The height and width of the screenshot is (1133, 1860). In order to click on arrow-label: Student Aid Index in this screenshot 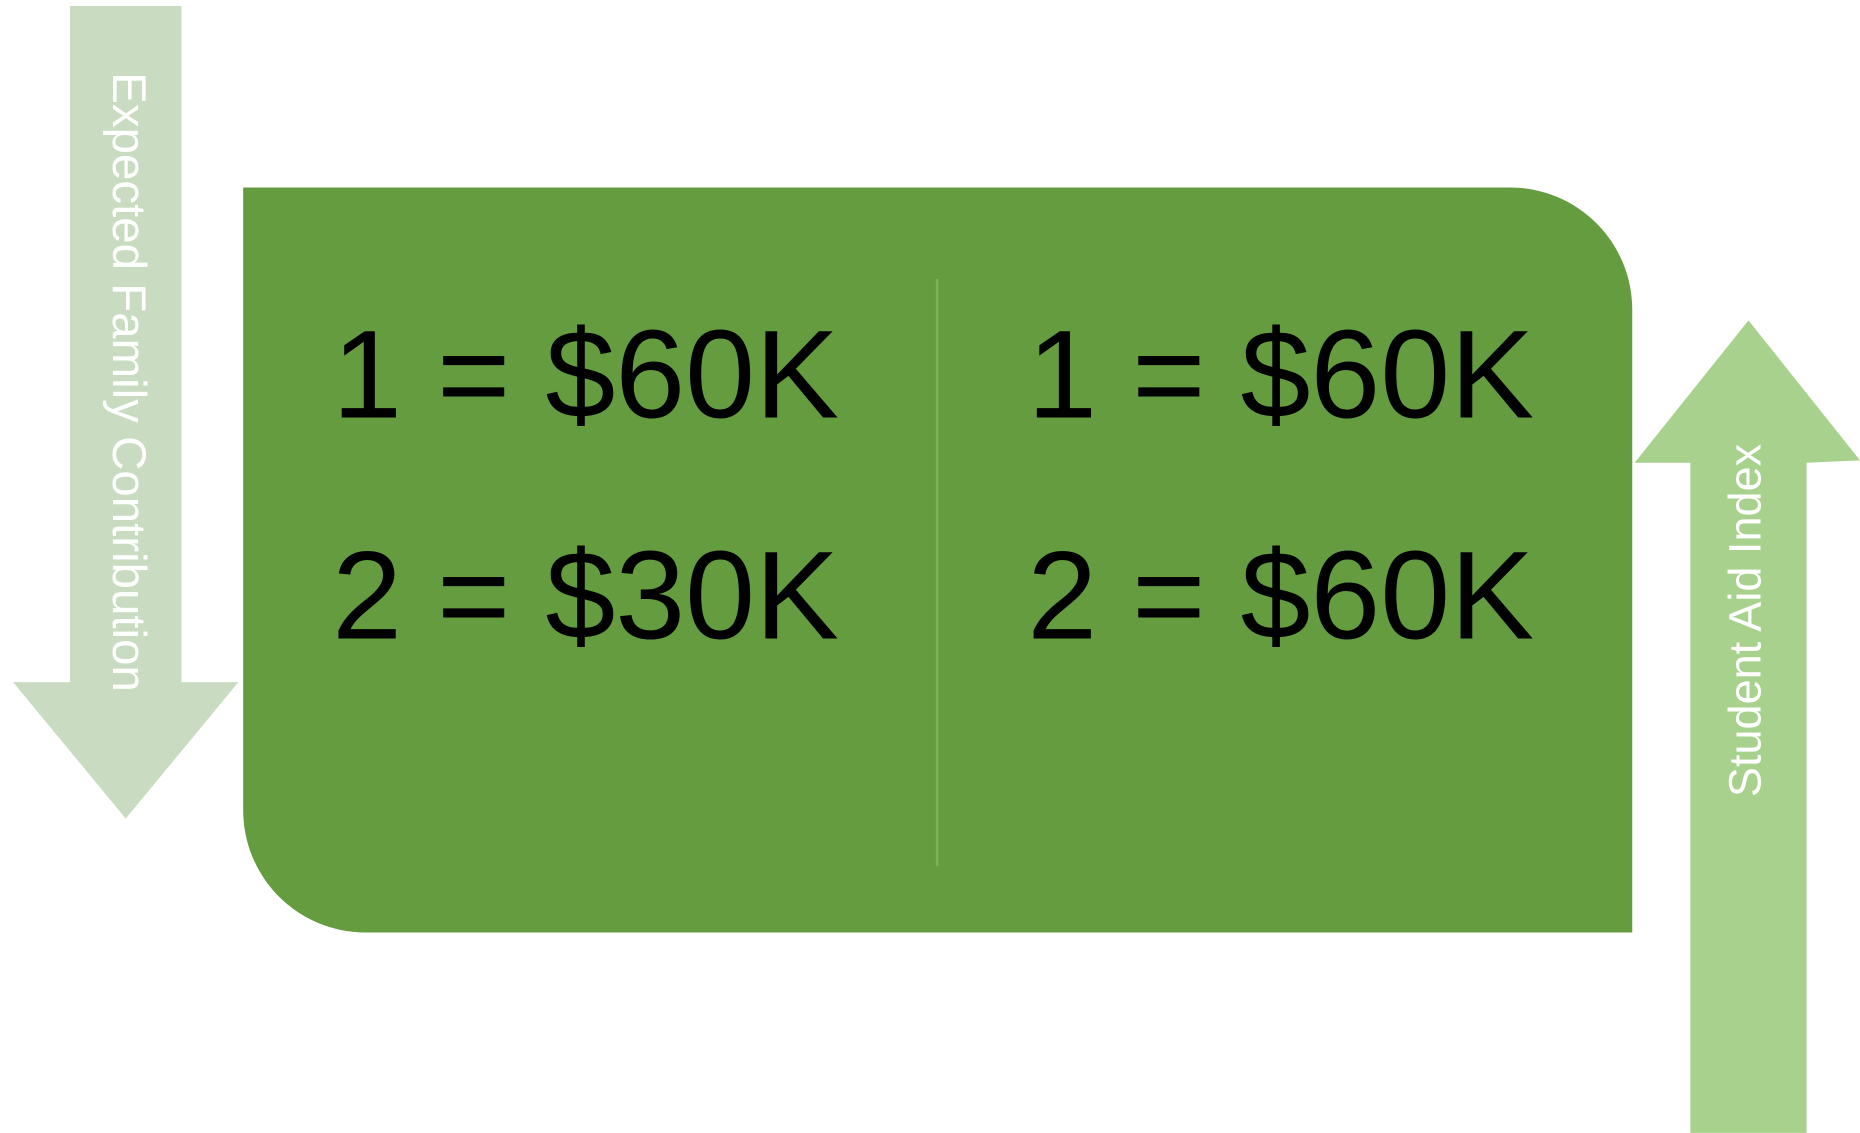, I will do `click(1744, 620)`.